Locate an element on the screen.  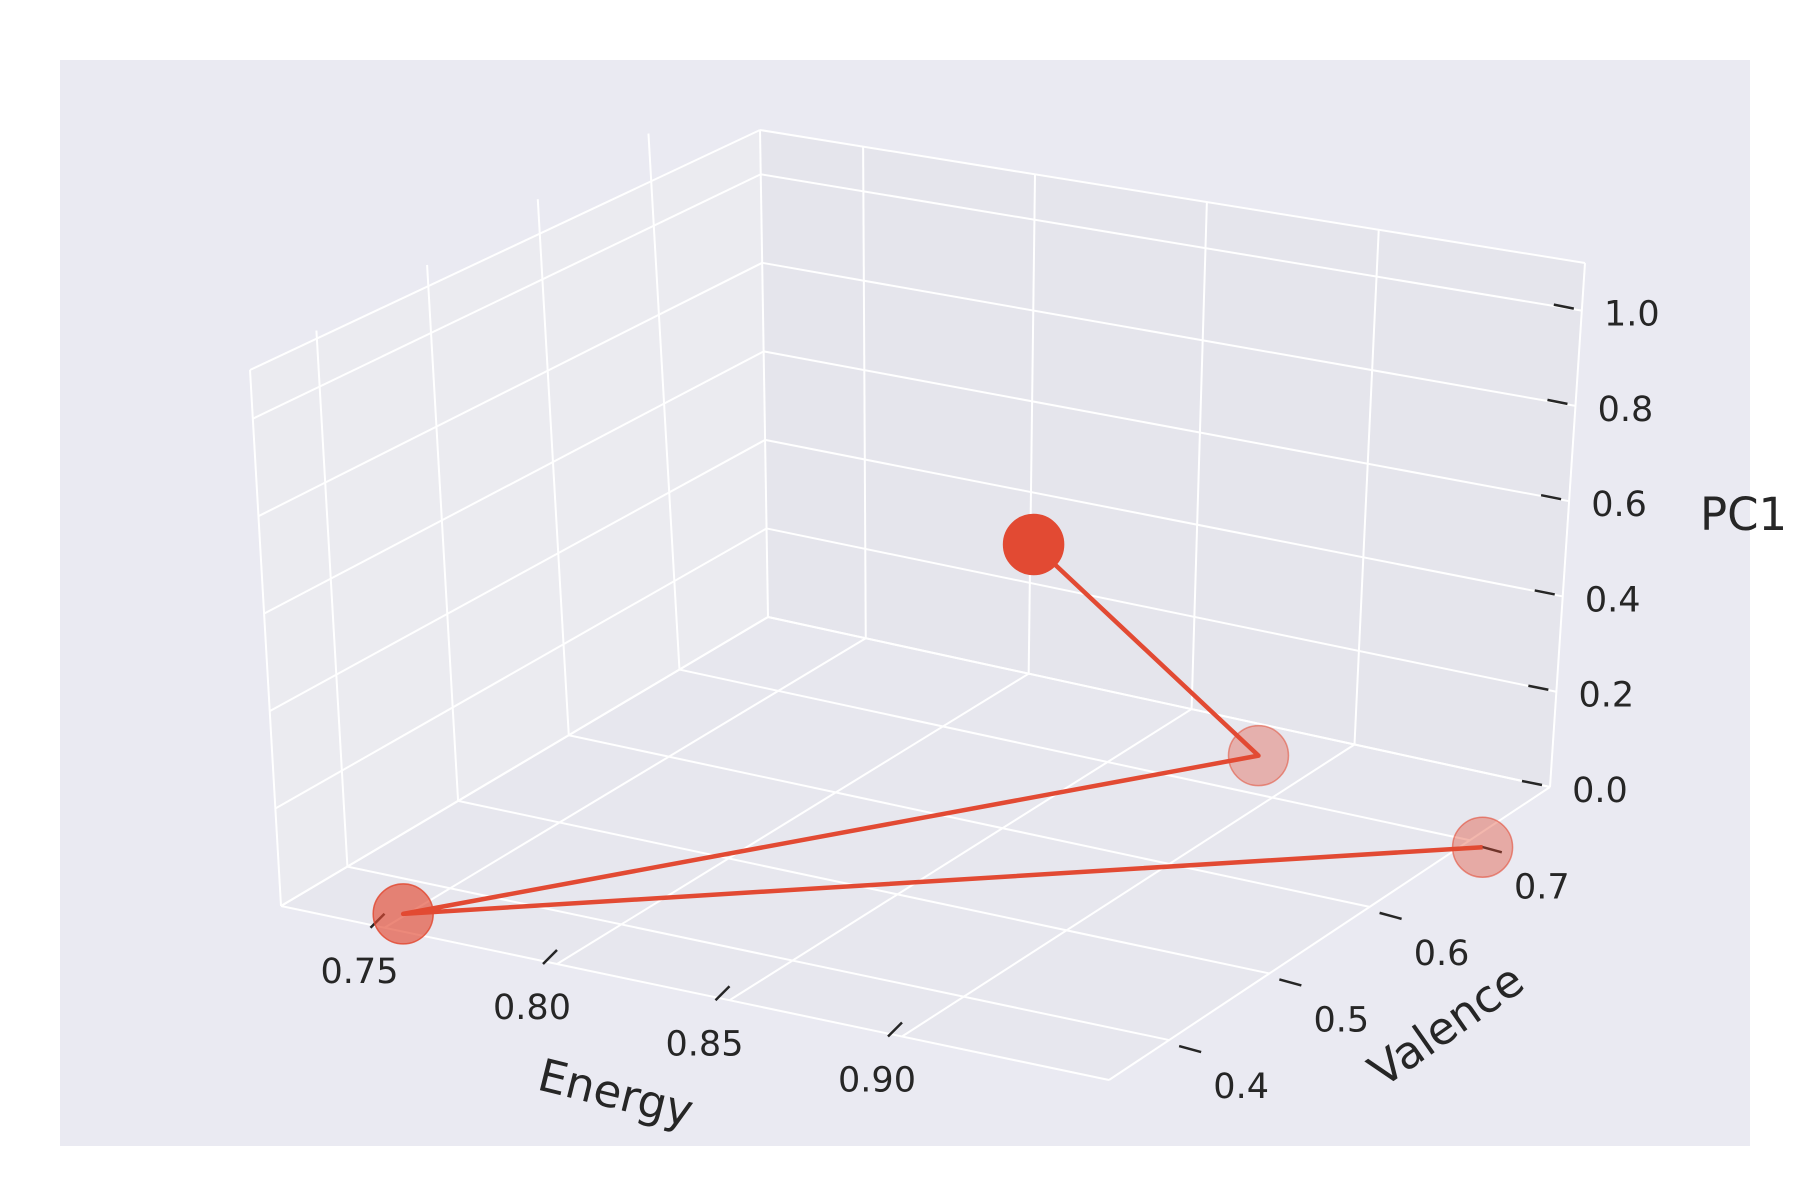
x-tick-label: 0.80 is located at coordinates (532, 1008).